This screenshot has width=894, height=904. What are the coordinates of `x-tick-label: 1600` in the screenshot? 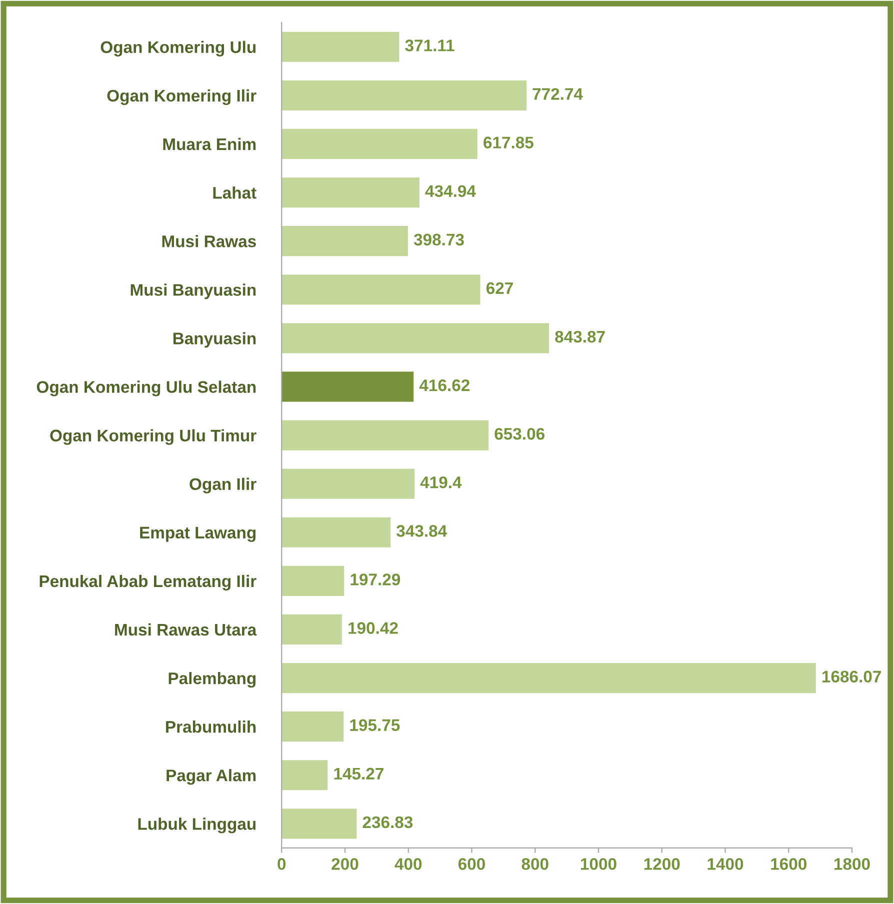 It's located at (788, 864).